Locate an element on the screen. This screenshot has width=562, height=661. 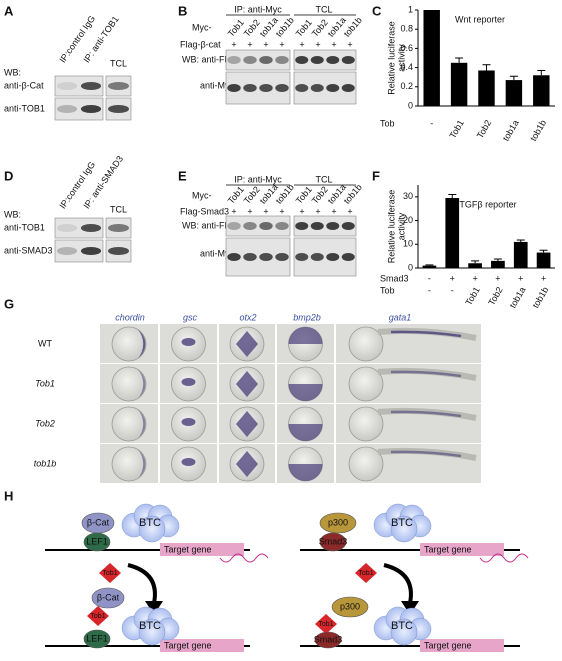
gene-label: gata1 is located at coordinates (400, 317).